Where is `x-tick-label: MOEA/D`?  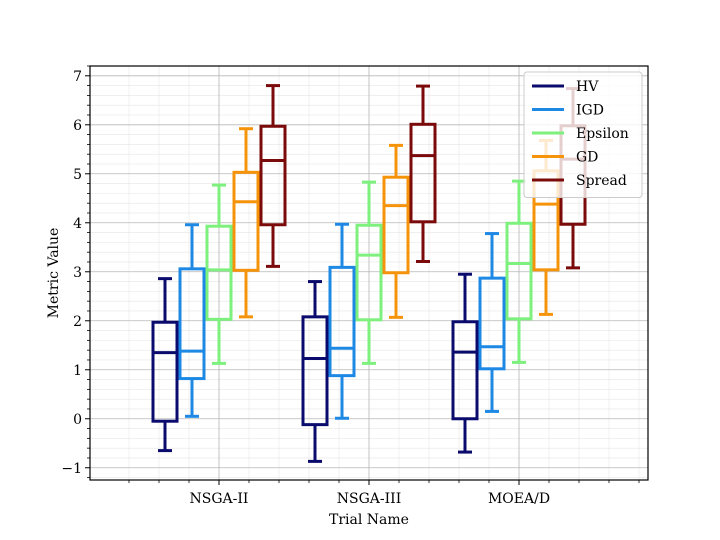
x-tick-label: MOEA/D is located at coordinates (519, 499).